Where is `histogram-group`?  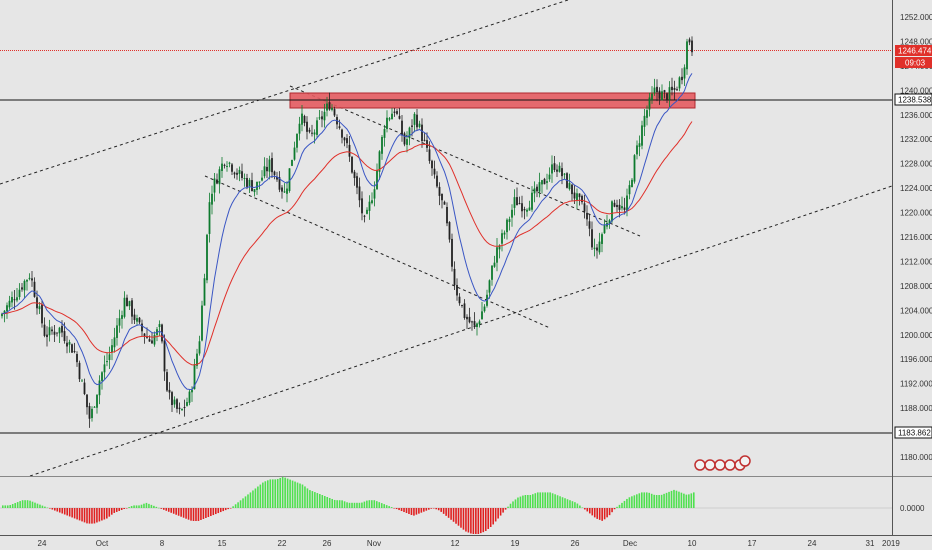
histogram-group is located at coordinates (348, 505).